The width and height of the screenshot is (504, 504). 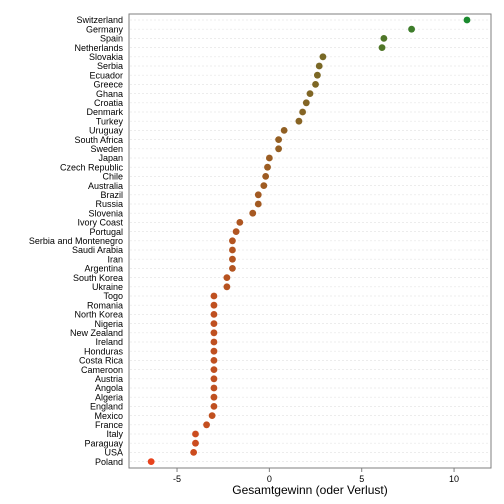 I want to click on country-label: Serbia, so click(x=110, y=66).